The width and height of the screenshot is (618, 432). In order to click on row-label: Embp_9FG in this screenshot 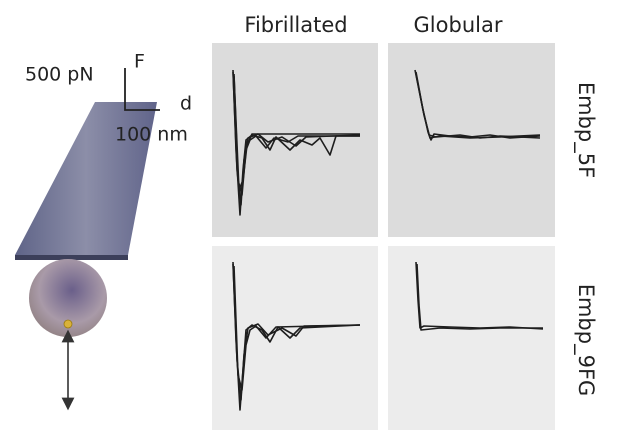, I will do `click(585, 340)`.